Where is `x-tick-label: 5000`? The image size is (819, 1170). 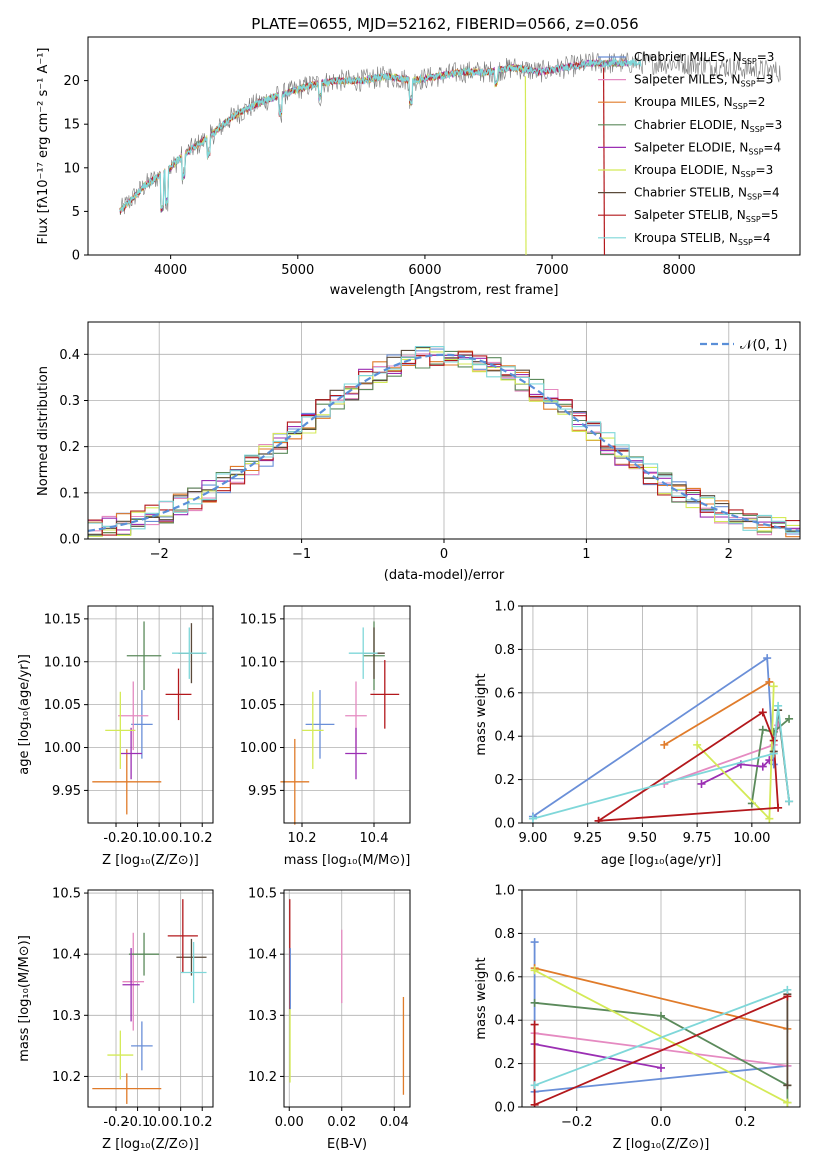
x-tick-label: 5000 is located at coordinates (297, 270).